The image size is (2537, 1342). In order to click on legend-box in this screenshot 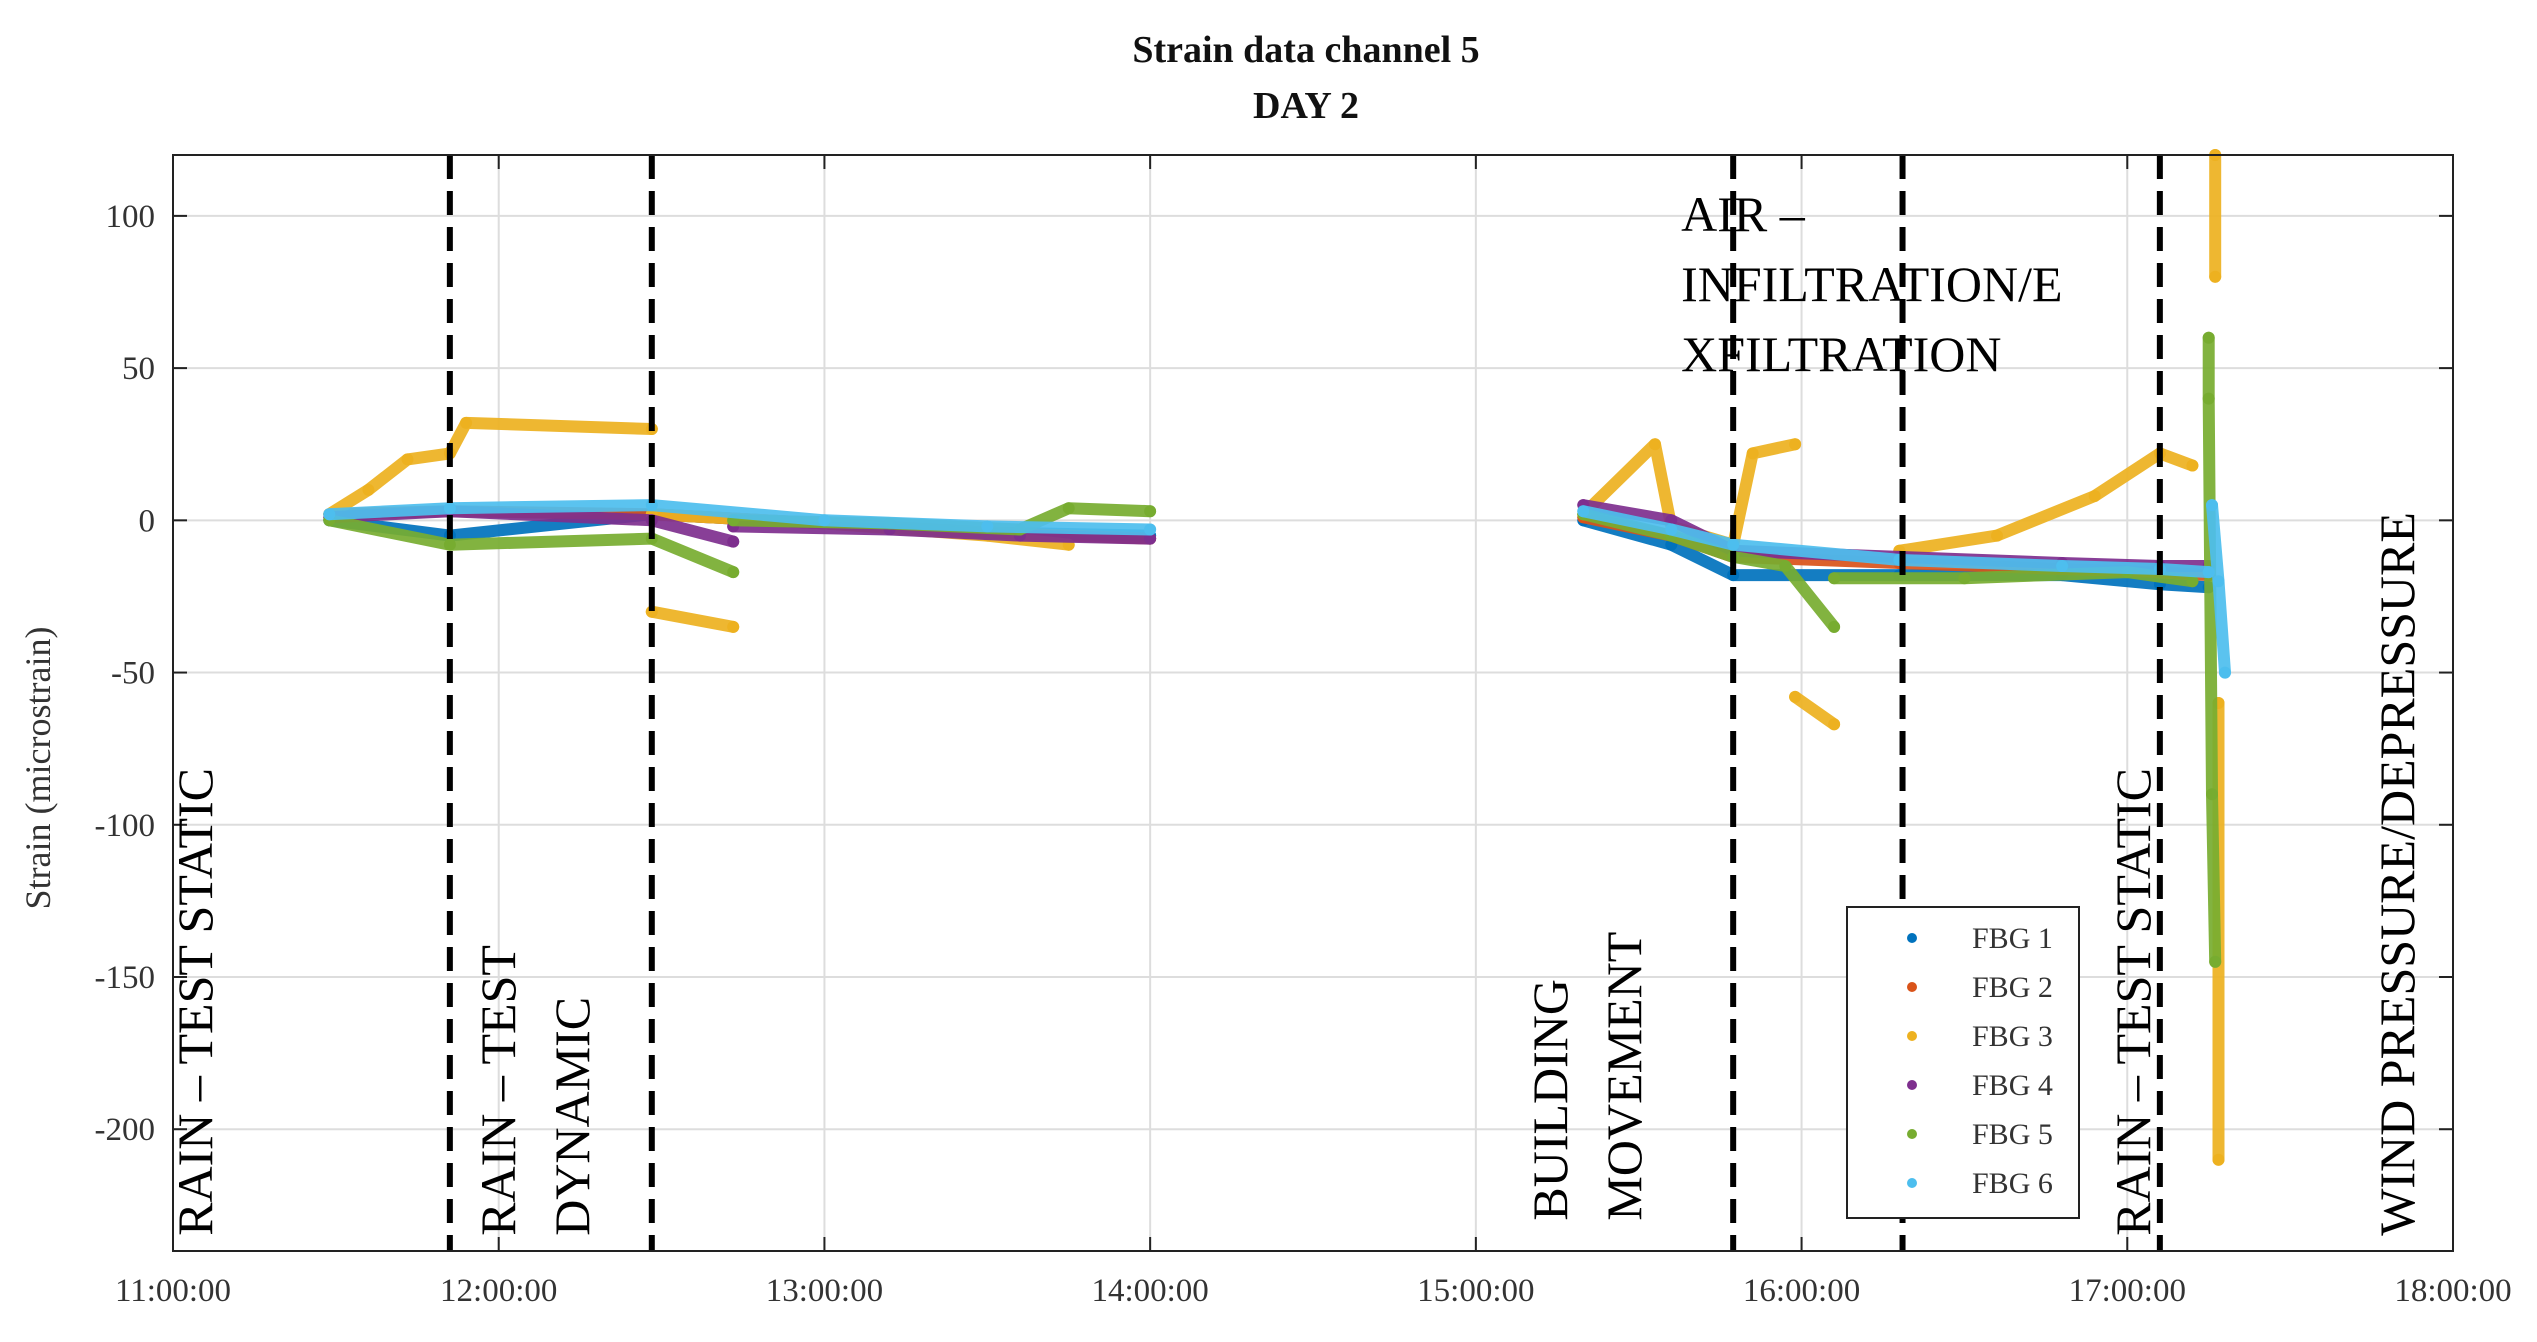, I will do `click(1963, 1062)`.